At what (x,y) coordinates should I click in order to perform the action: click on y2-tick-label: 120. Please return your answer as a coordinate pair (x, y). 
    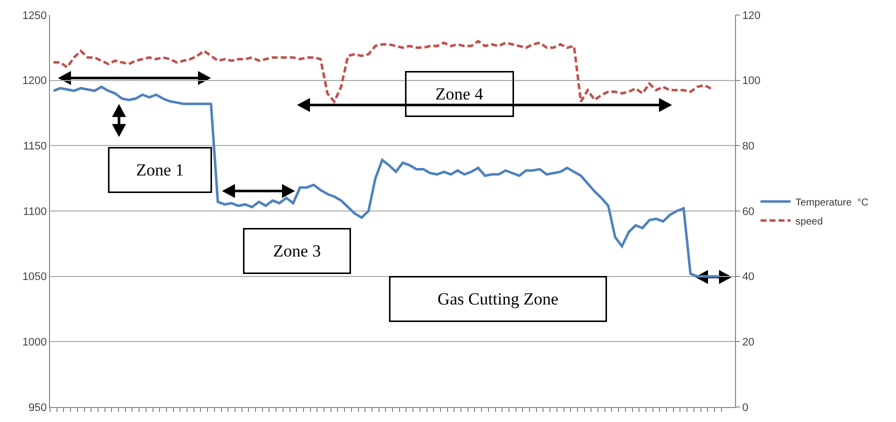
    Looking at the image, I should click on (751, 16).